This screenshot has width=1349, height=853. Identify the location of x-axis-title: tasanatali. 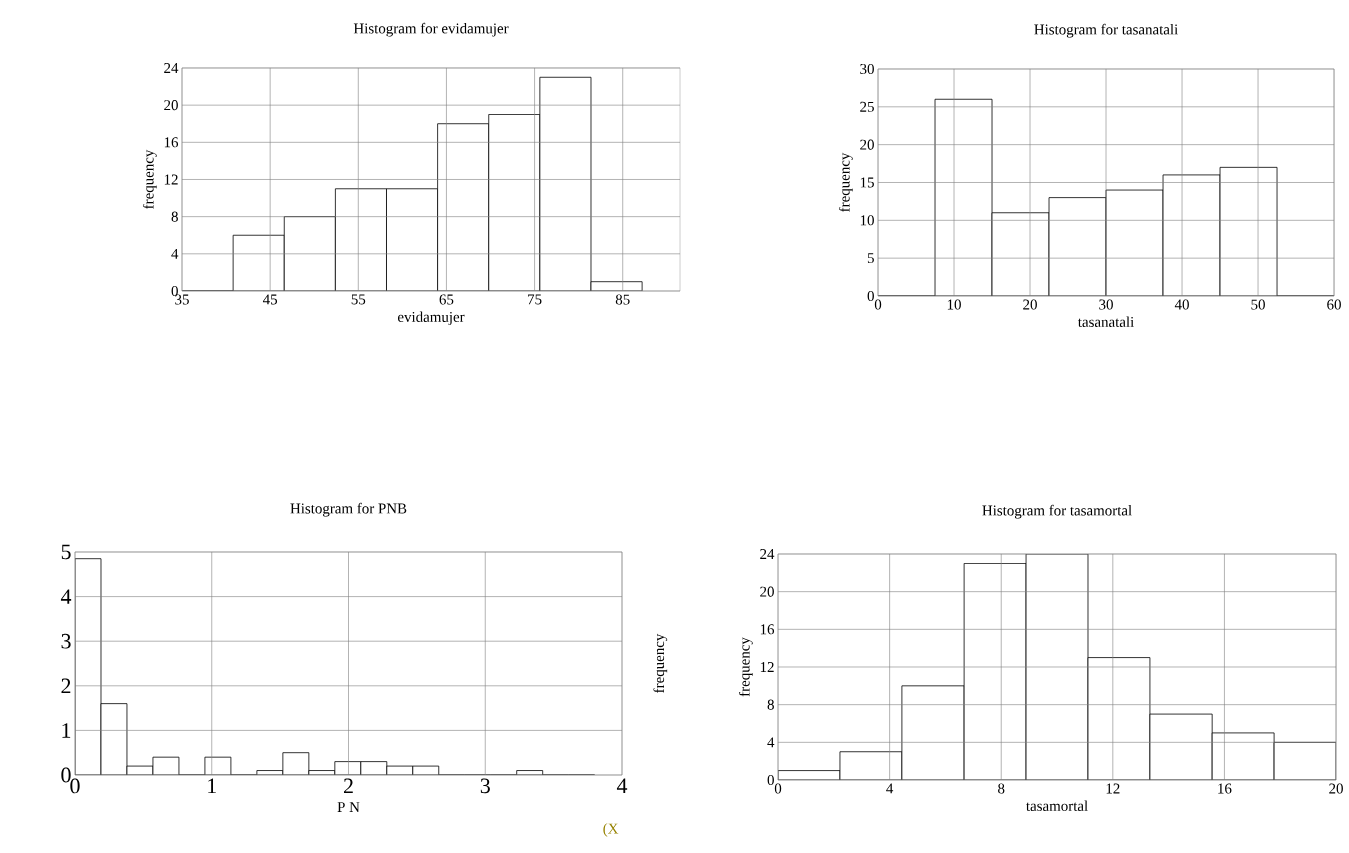
(1105, 321).